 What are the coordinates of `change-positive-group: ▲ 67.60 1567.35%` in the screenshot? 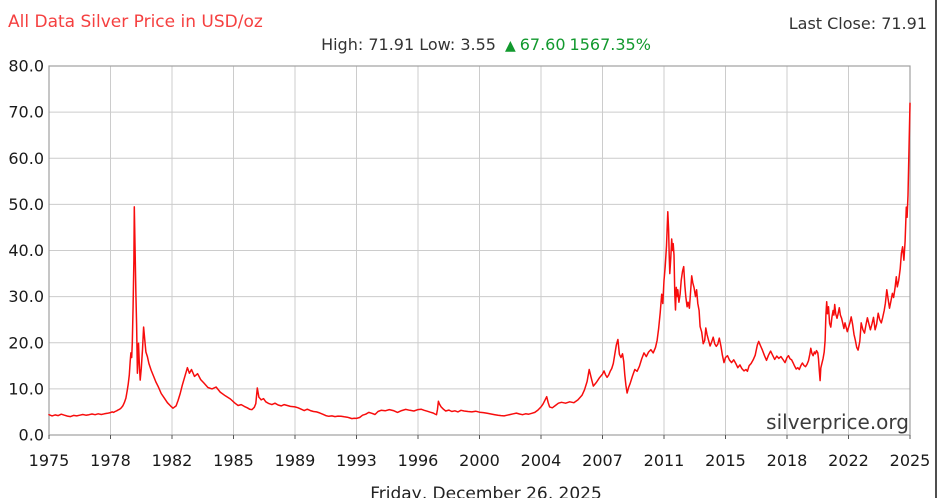 It's located at (573, 44).